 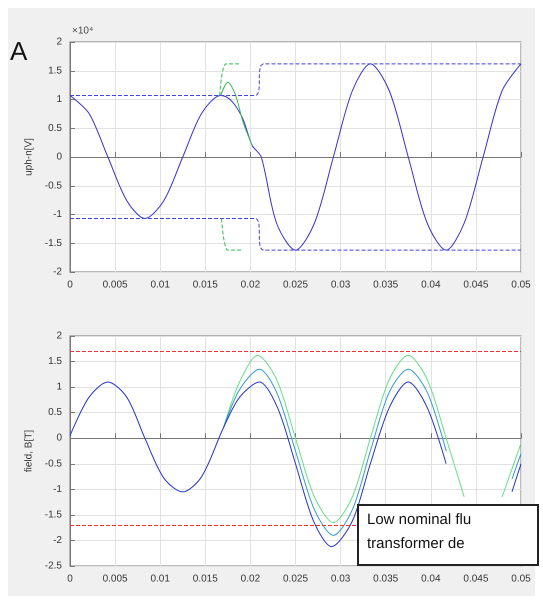 I want to click on y-axis-title: field, B[T], so click(x=28, y=451).